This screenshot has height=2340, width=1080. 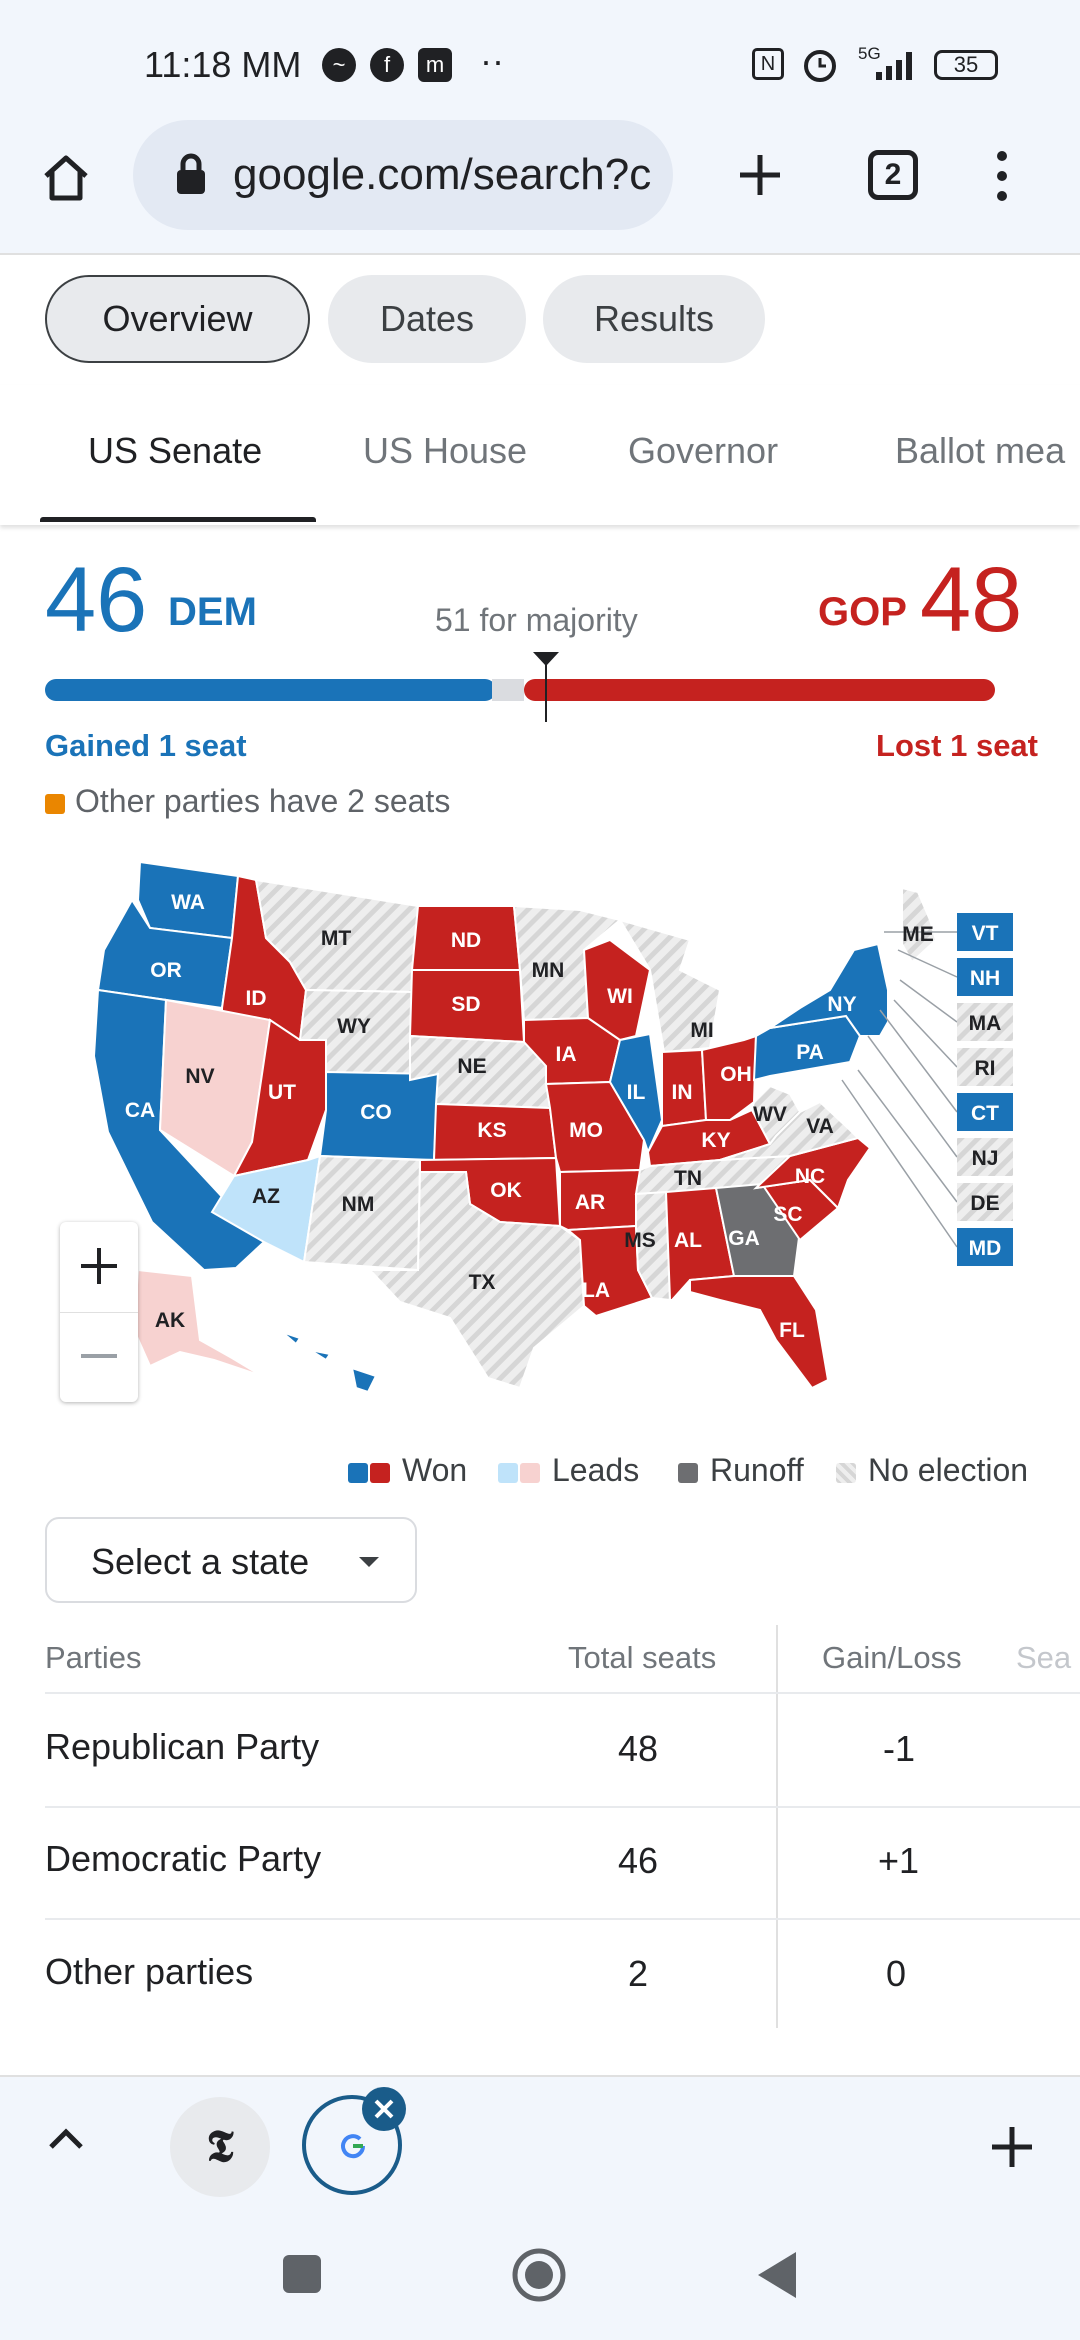 I want to click on state-box-vt, so click(x=985, y=932).